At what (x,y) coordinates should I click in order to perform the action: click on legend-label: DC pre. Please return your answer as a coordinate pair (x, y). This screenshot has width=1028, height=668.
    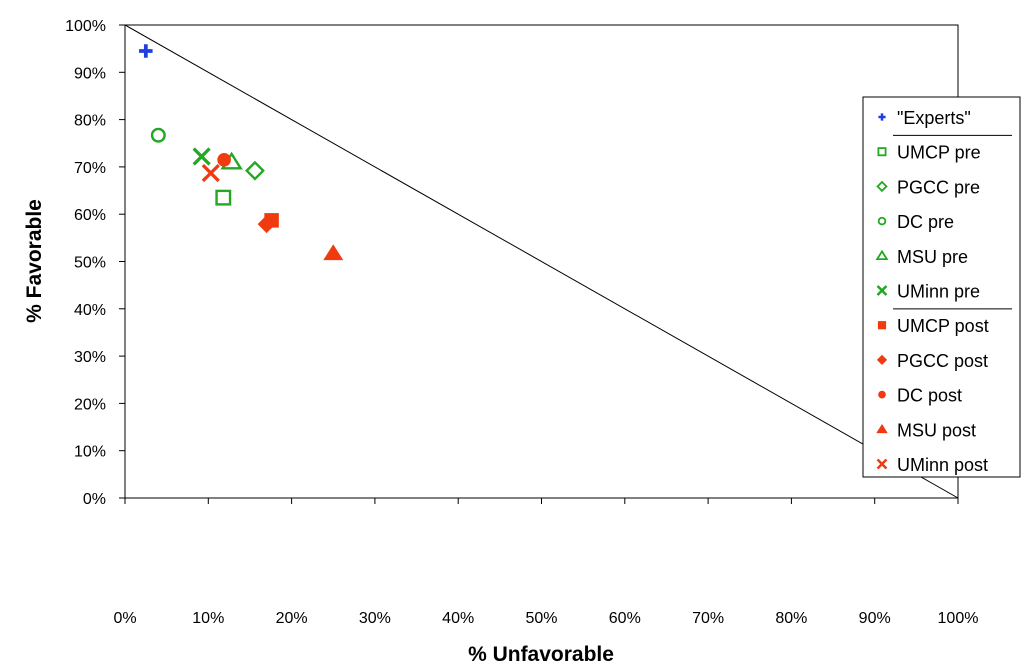
    Looking at the image, I should click on (925, 222).